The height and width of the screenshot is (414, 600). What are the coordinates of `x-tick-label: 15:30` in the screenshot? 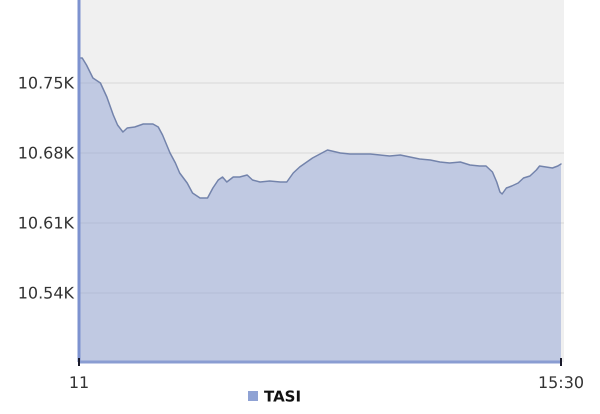 It's located at (561, 382).